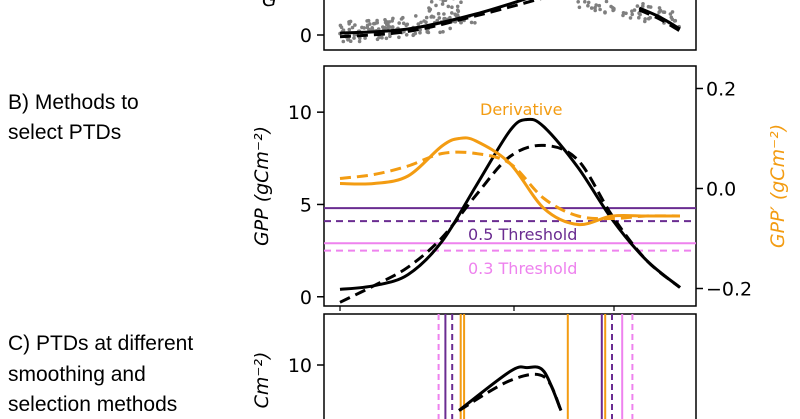 The height and width of the screenshot is (419, 800). I want to click on panel-c-label-line2: smoothing and, so click(77, 374).